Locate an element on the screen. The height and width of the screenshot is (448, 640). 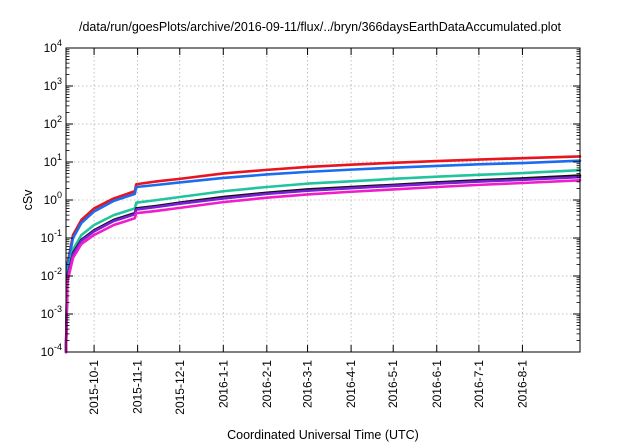
y-axis-label: cSv is located at coordinates (28, 200).